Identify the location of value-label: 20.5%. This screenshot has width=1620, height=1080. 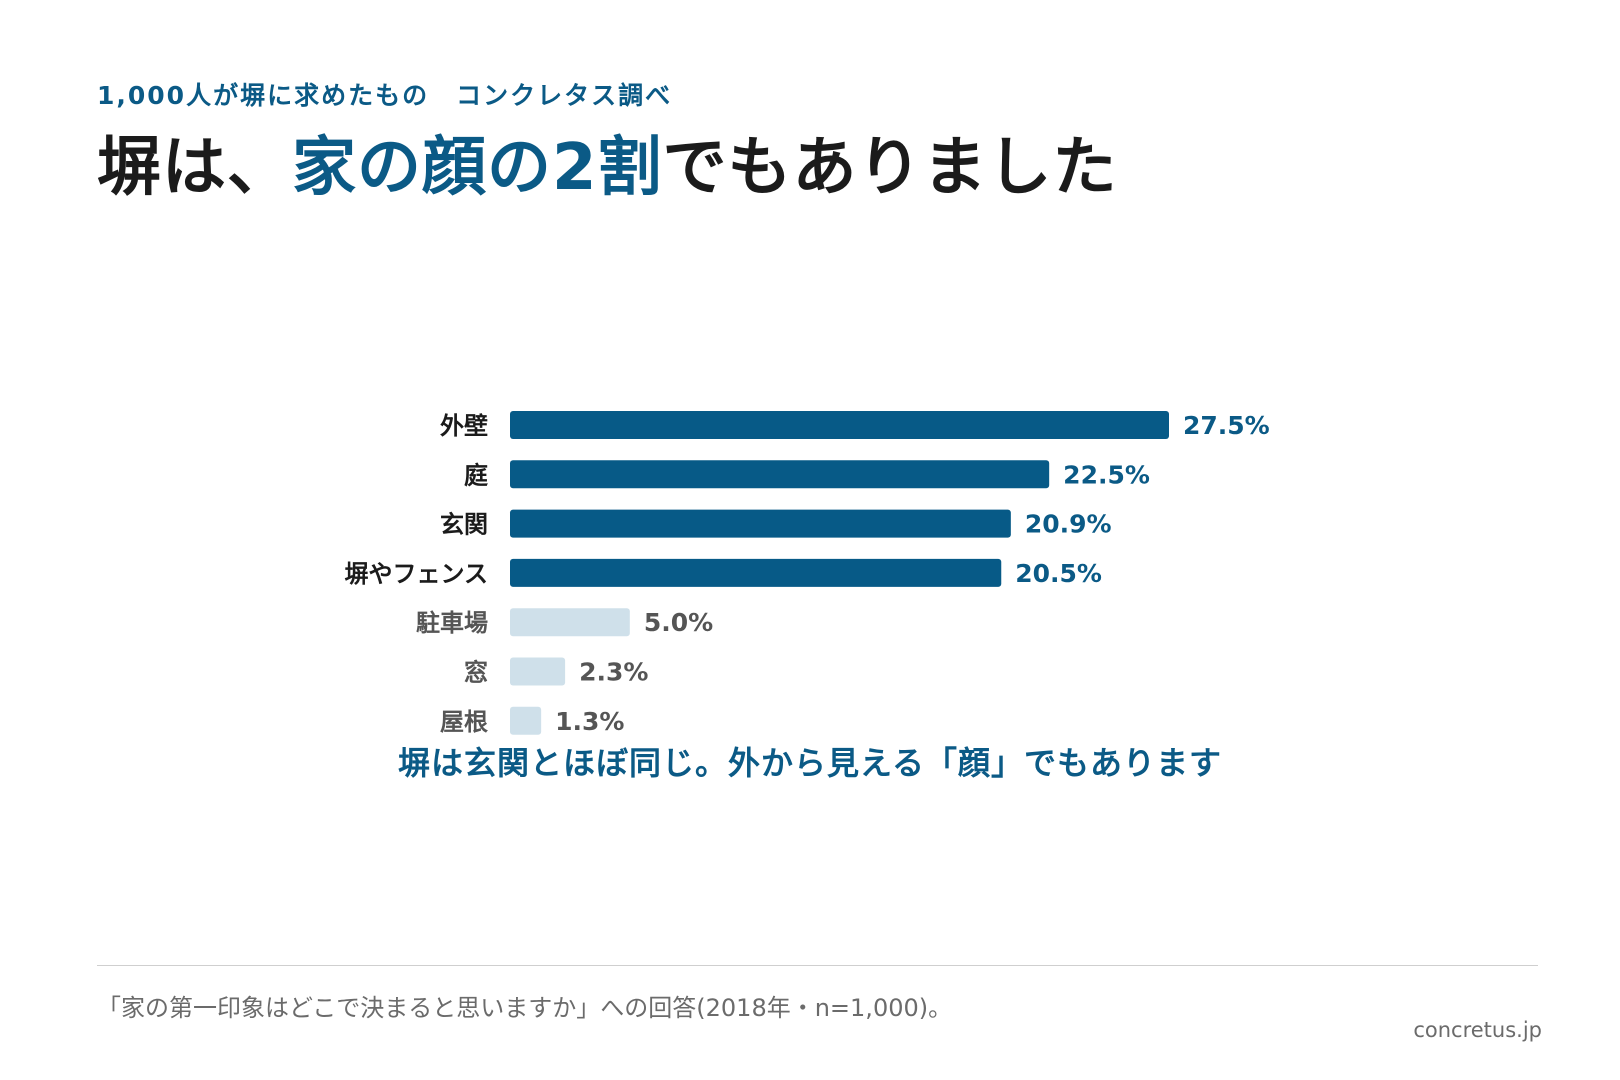
(1058, 573).